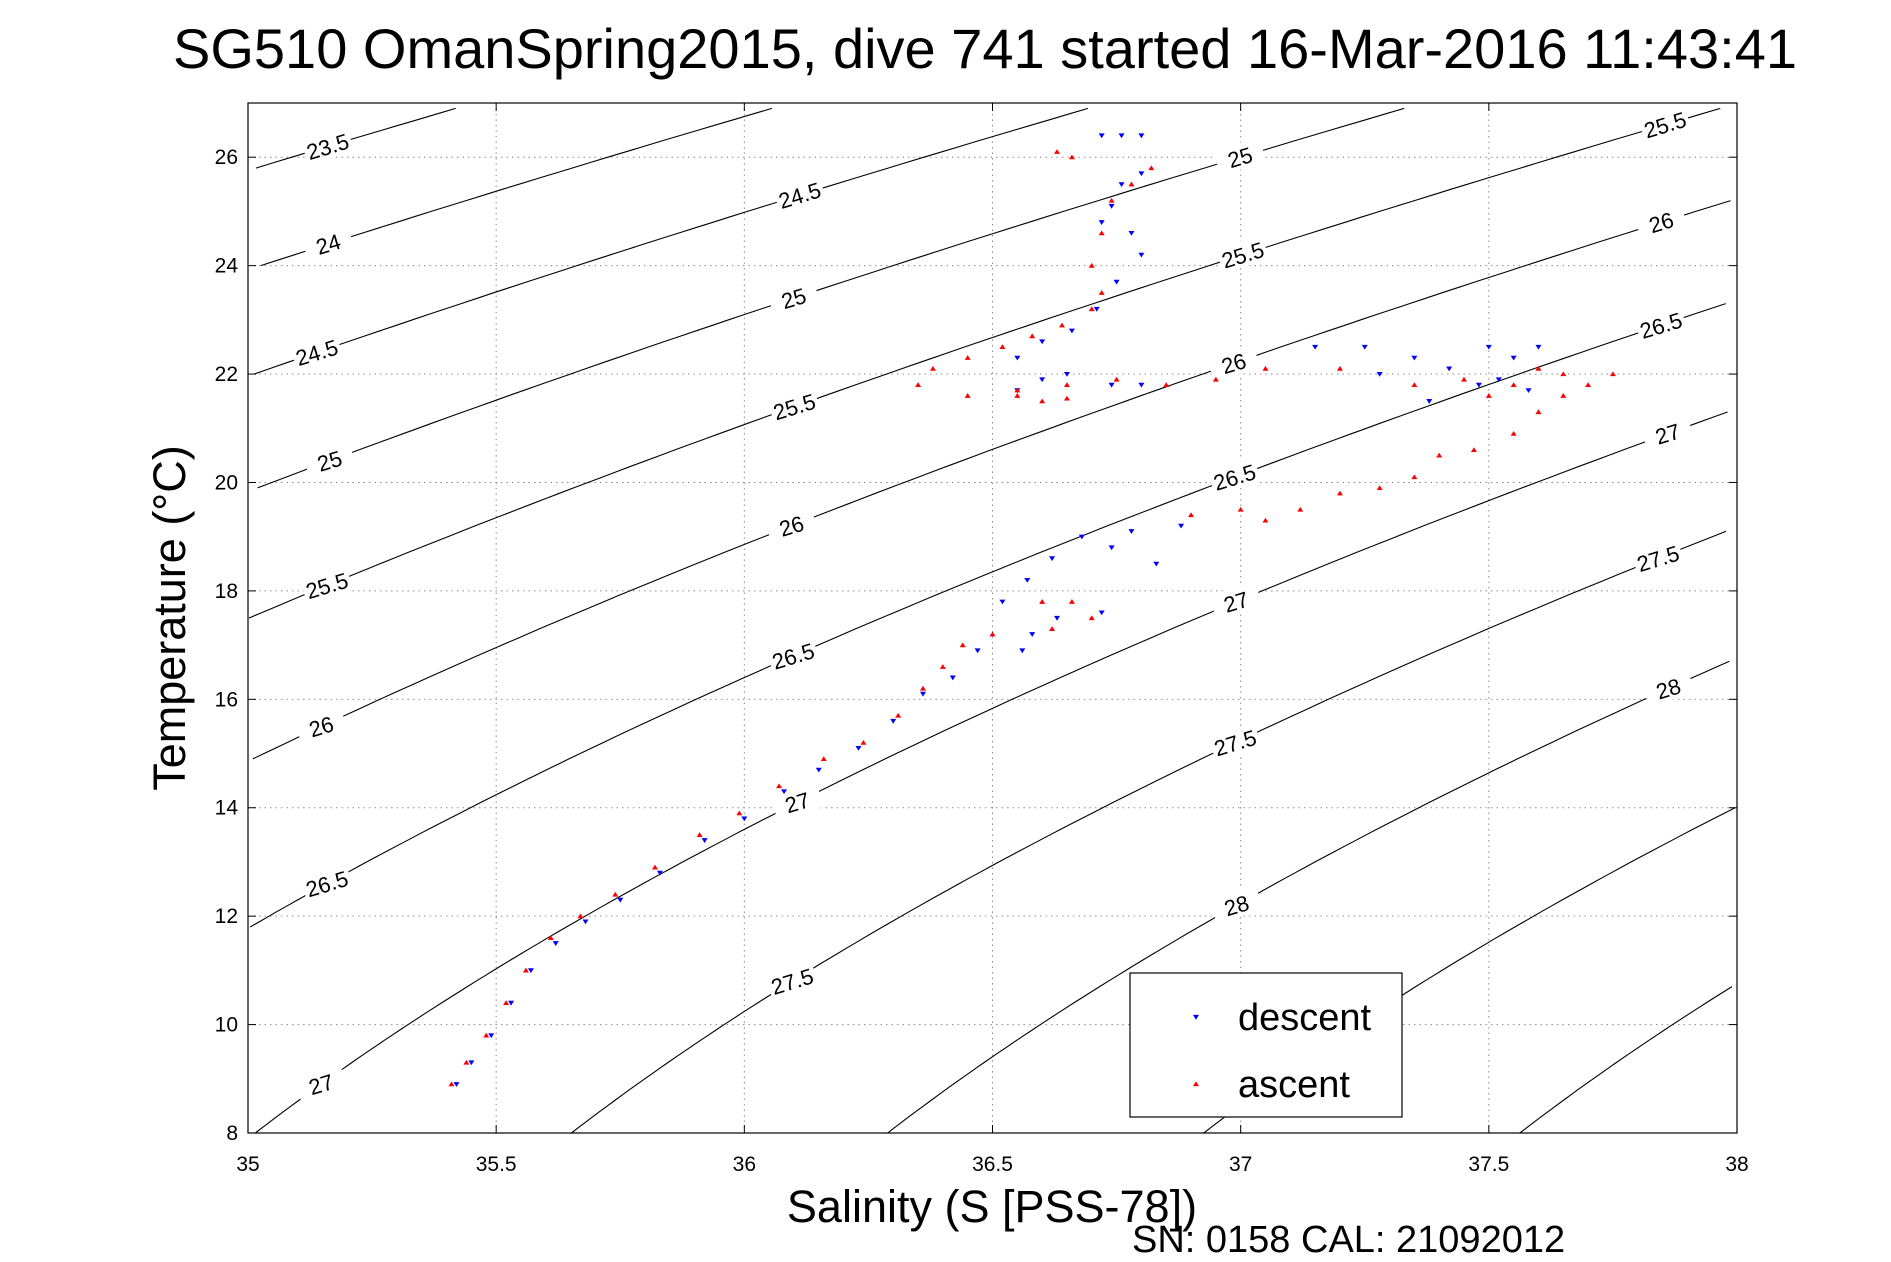 The height and width of the screenshot is (1262, 1891). What do you see at coordinates (226, 482) in the screenshot?
I see `y-tick-label: 20` at bounding box center [226, 482].